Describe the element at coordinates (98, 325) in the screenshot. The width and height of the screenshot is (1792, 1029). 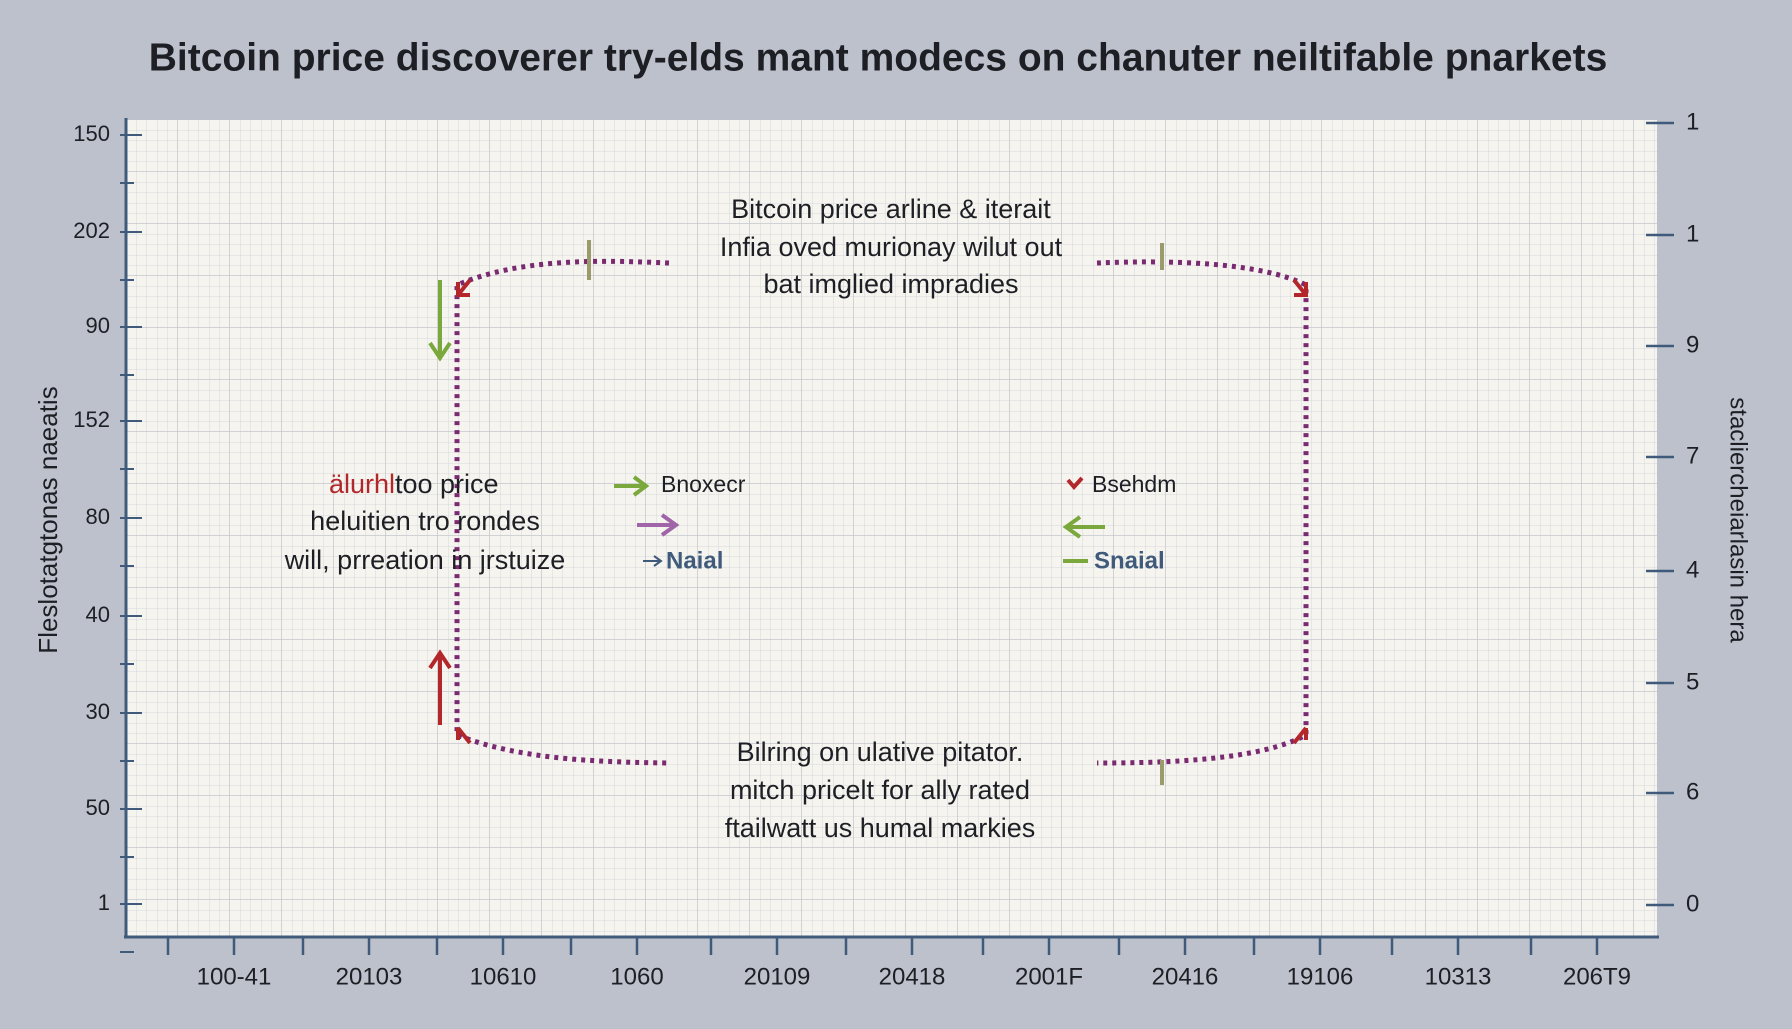
I see `left-tick-label: 90` at that location.